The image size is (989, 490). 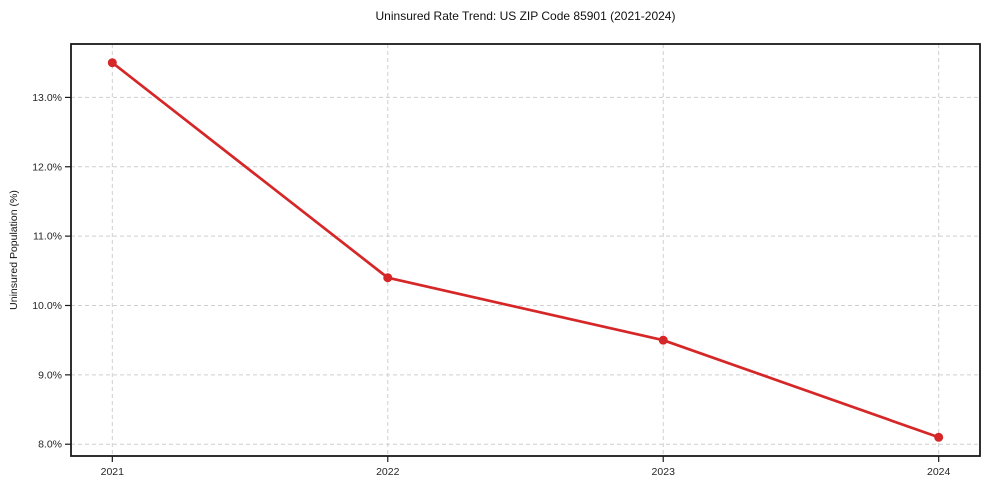 What do you see at coordinates (47, 98) in the screenshot?
I see `y-tick-label: 13.0%` at bounding box center [47, 98].